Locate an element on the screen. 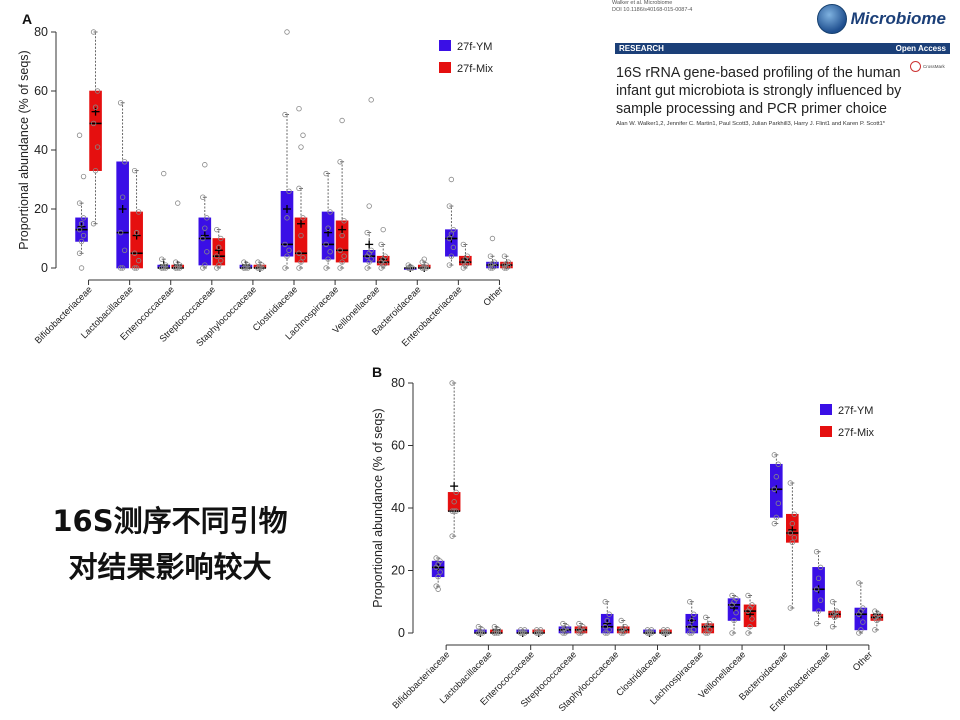 The image size is (960, 720). slide-caption: 16S测序不同引物 对结果影响较大 is located at coordinates (170, 544).